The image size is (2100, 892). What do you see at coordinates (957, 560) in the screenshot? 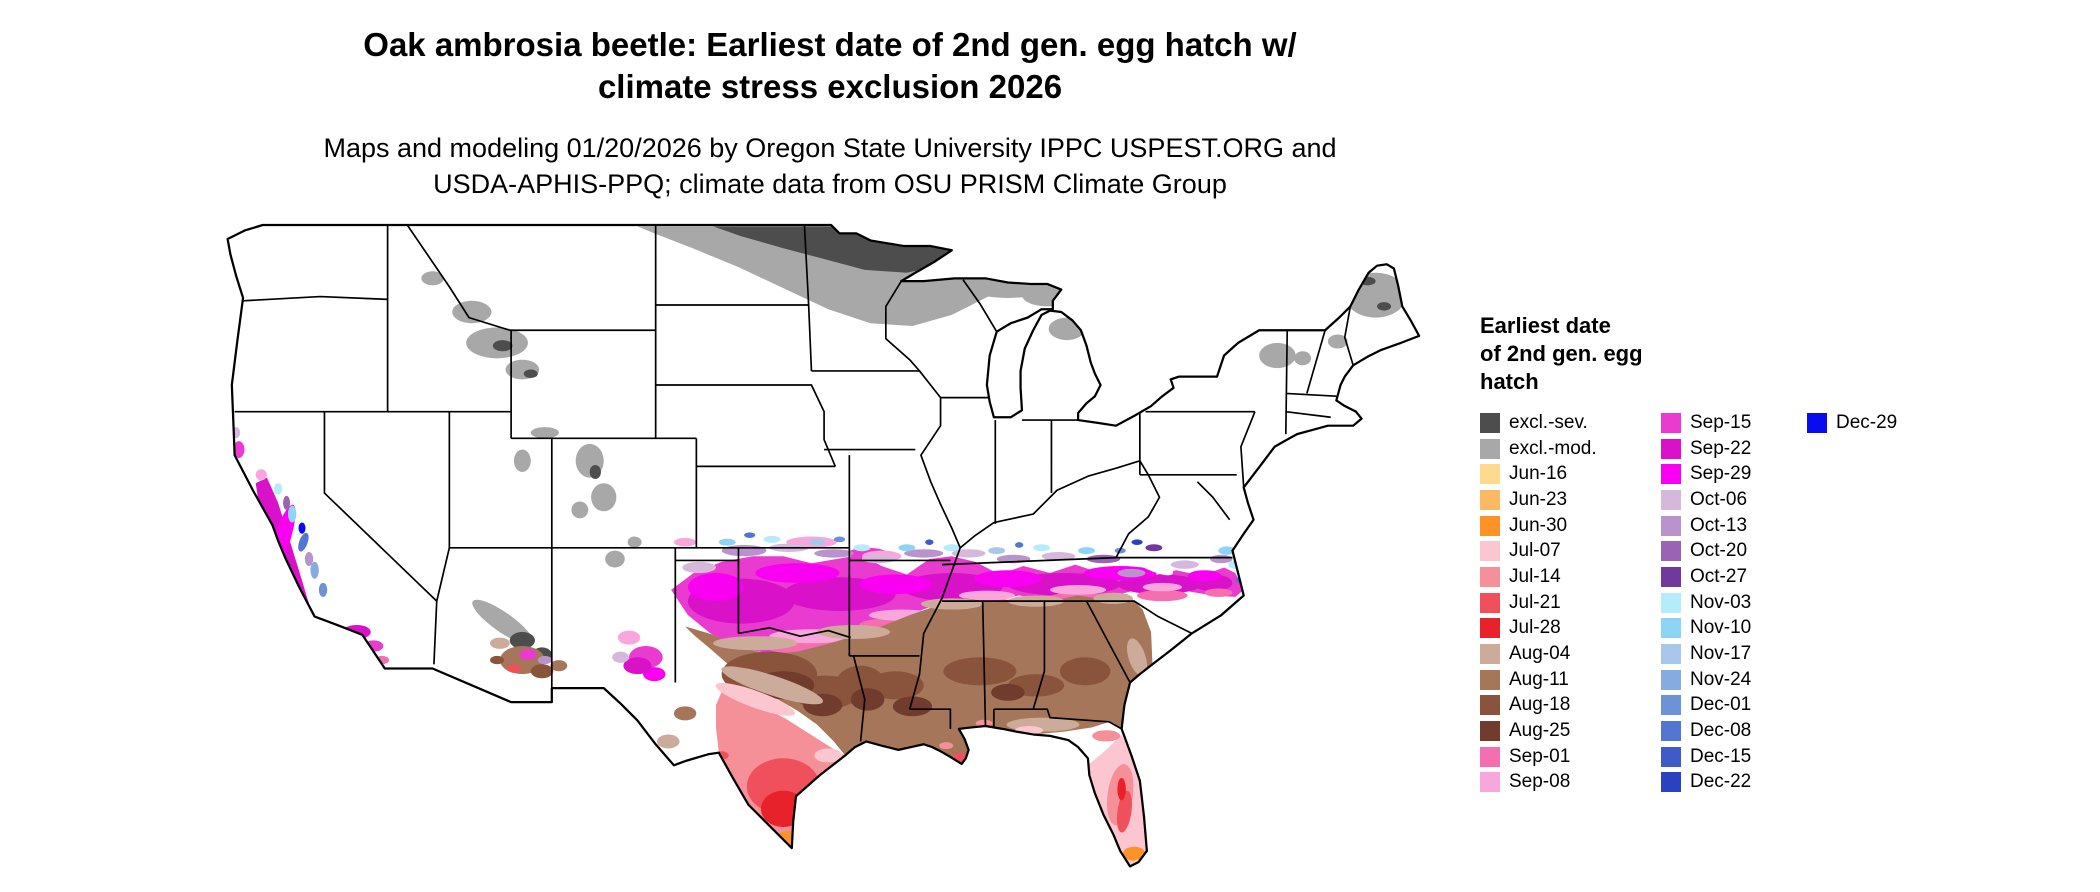
I see `map-october-fringe` at bounding box center [957, 560].